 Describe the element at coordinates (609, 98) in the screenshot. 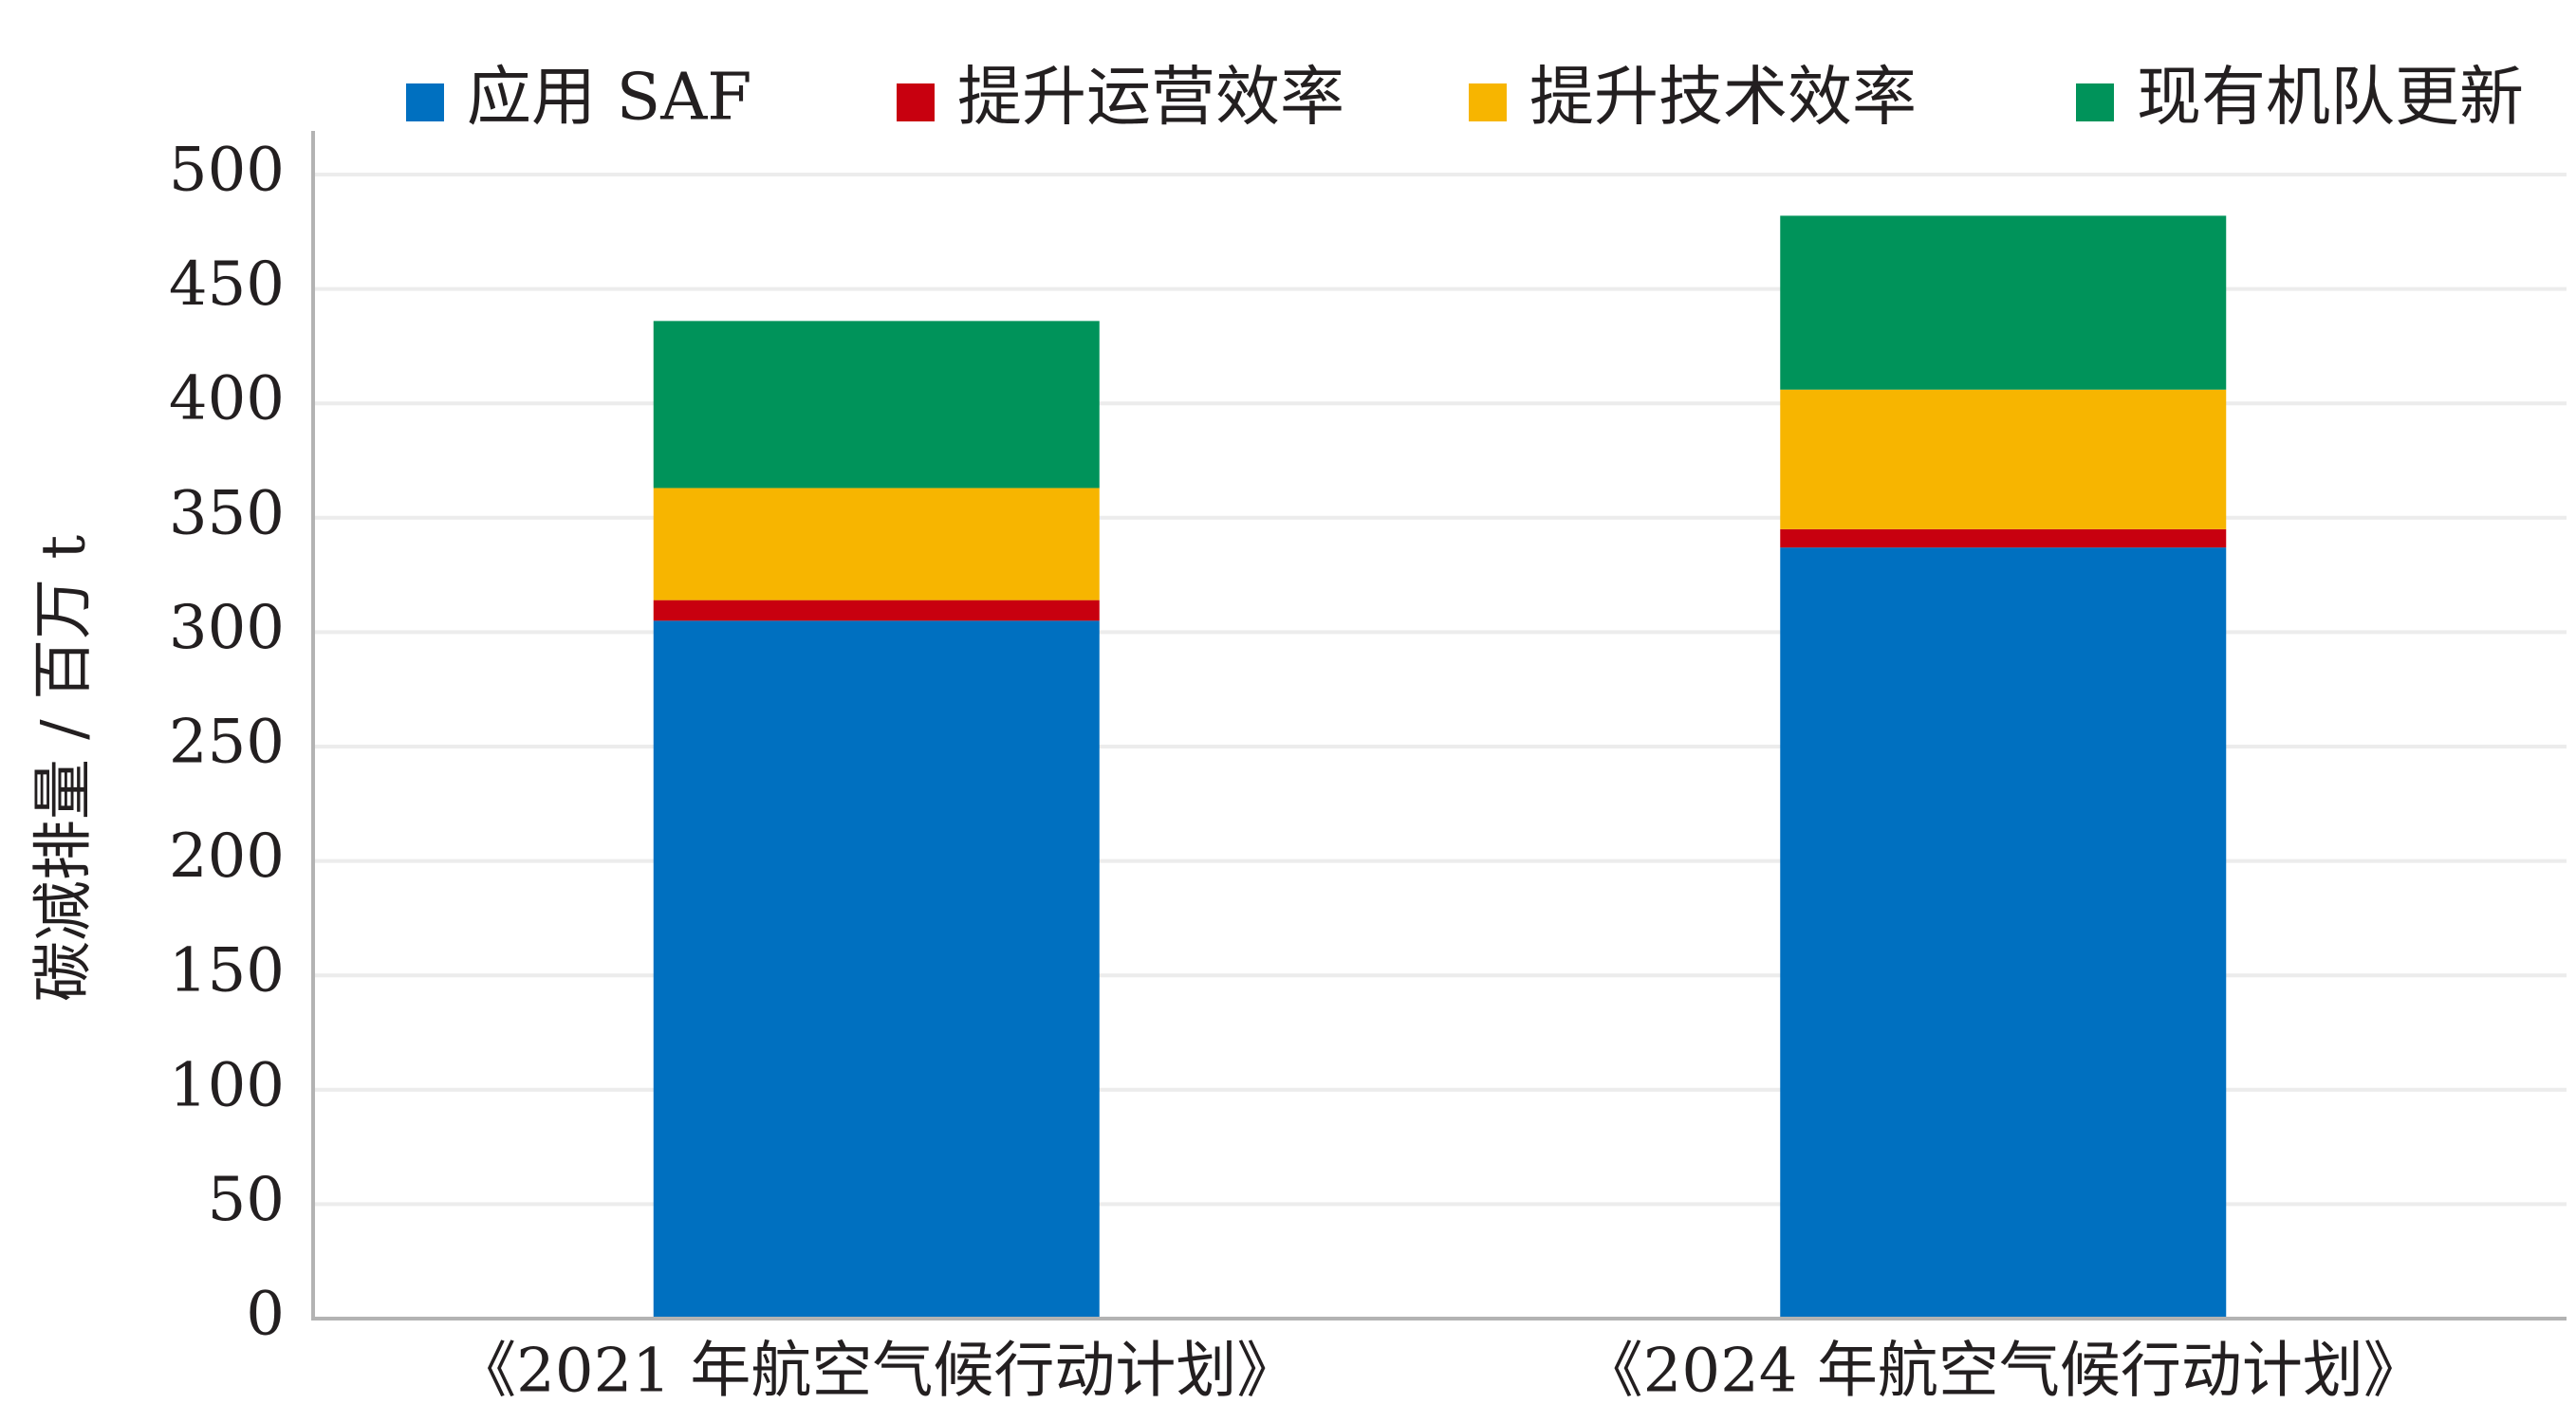

I see `legend-label: 应用 SAF` at that location.